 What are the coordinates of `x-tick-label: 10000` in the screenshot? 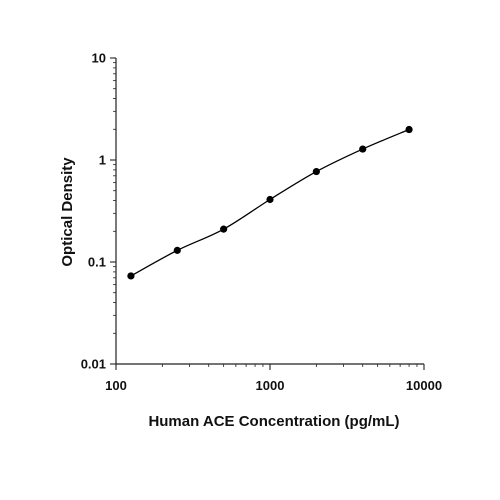 It's located at (424, 385).